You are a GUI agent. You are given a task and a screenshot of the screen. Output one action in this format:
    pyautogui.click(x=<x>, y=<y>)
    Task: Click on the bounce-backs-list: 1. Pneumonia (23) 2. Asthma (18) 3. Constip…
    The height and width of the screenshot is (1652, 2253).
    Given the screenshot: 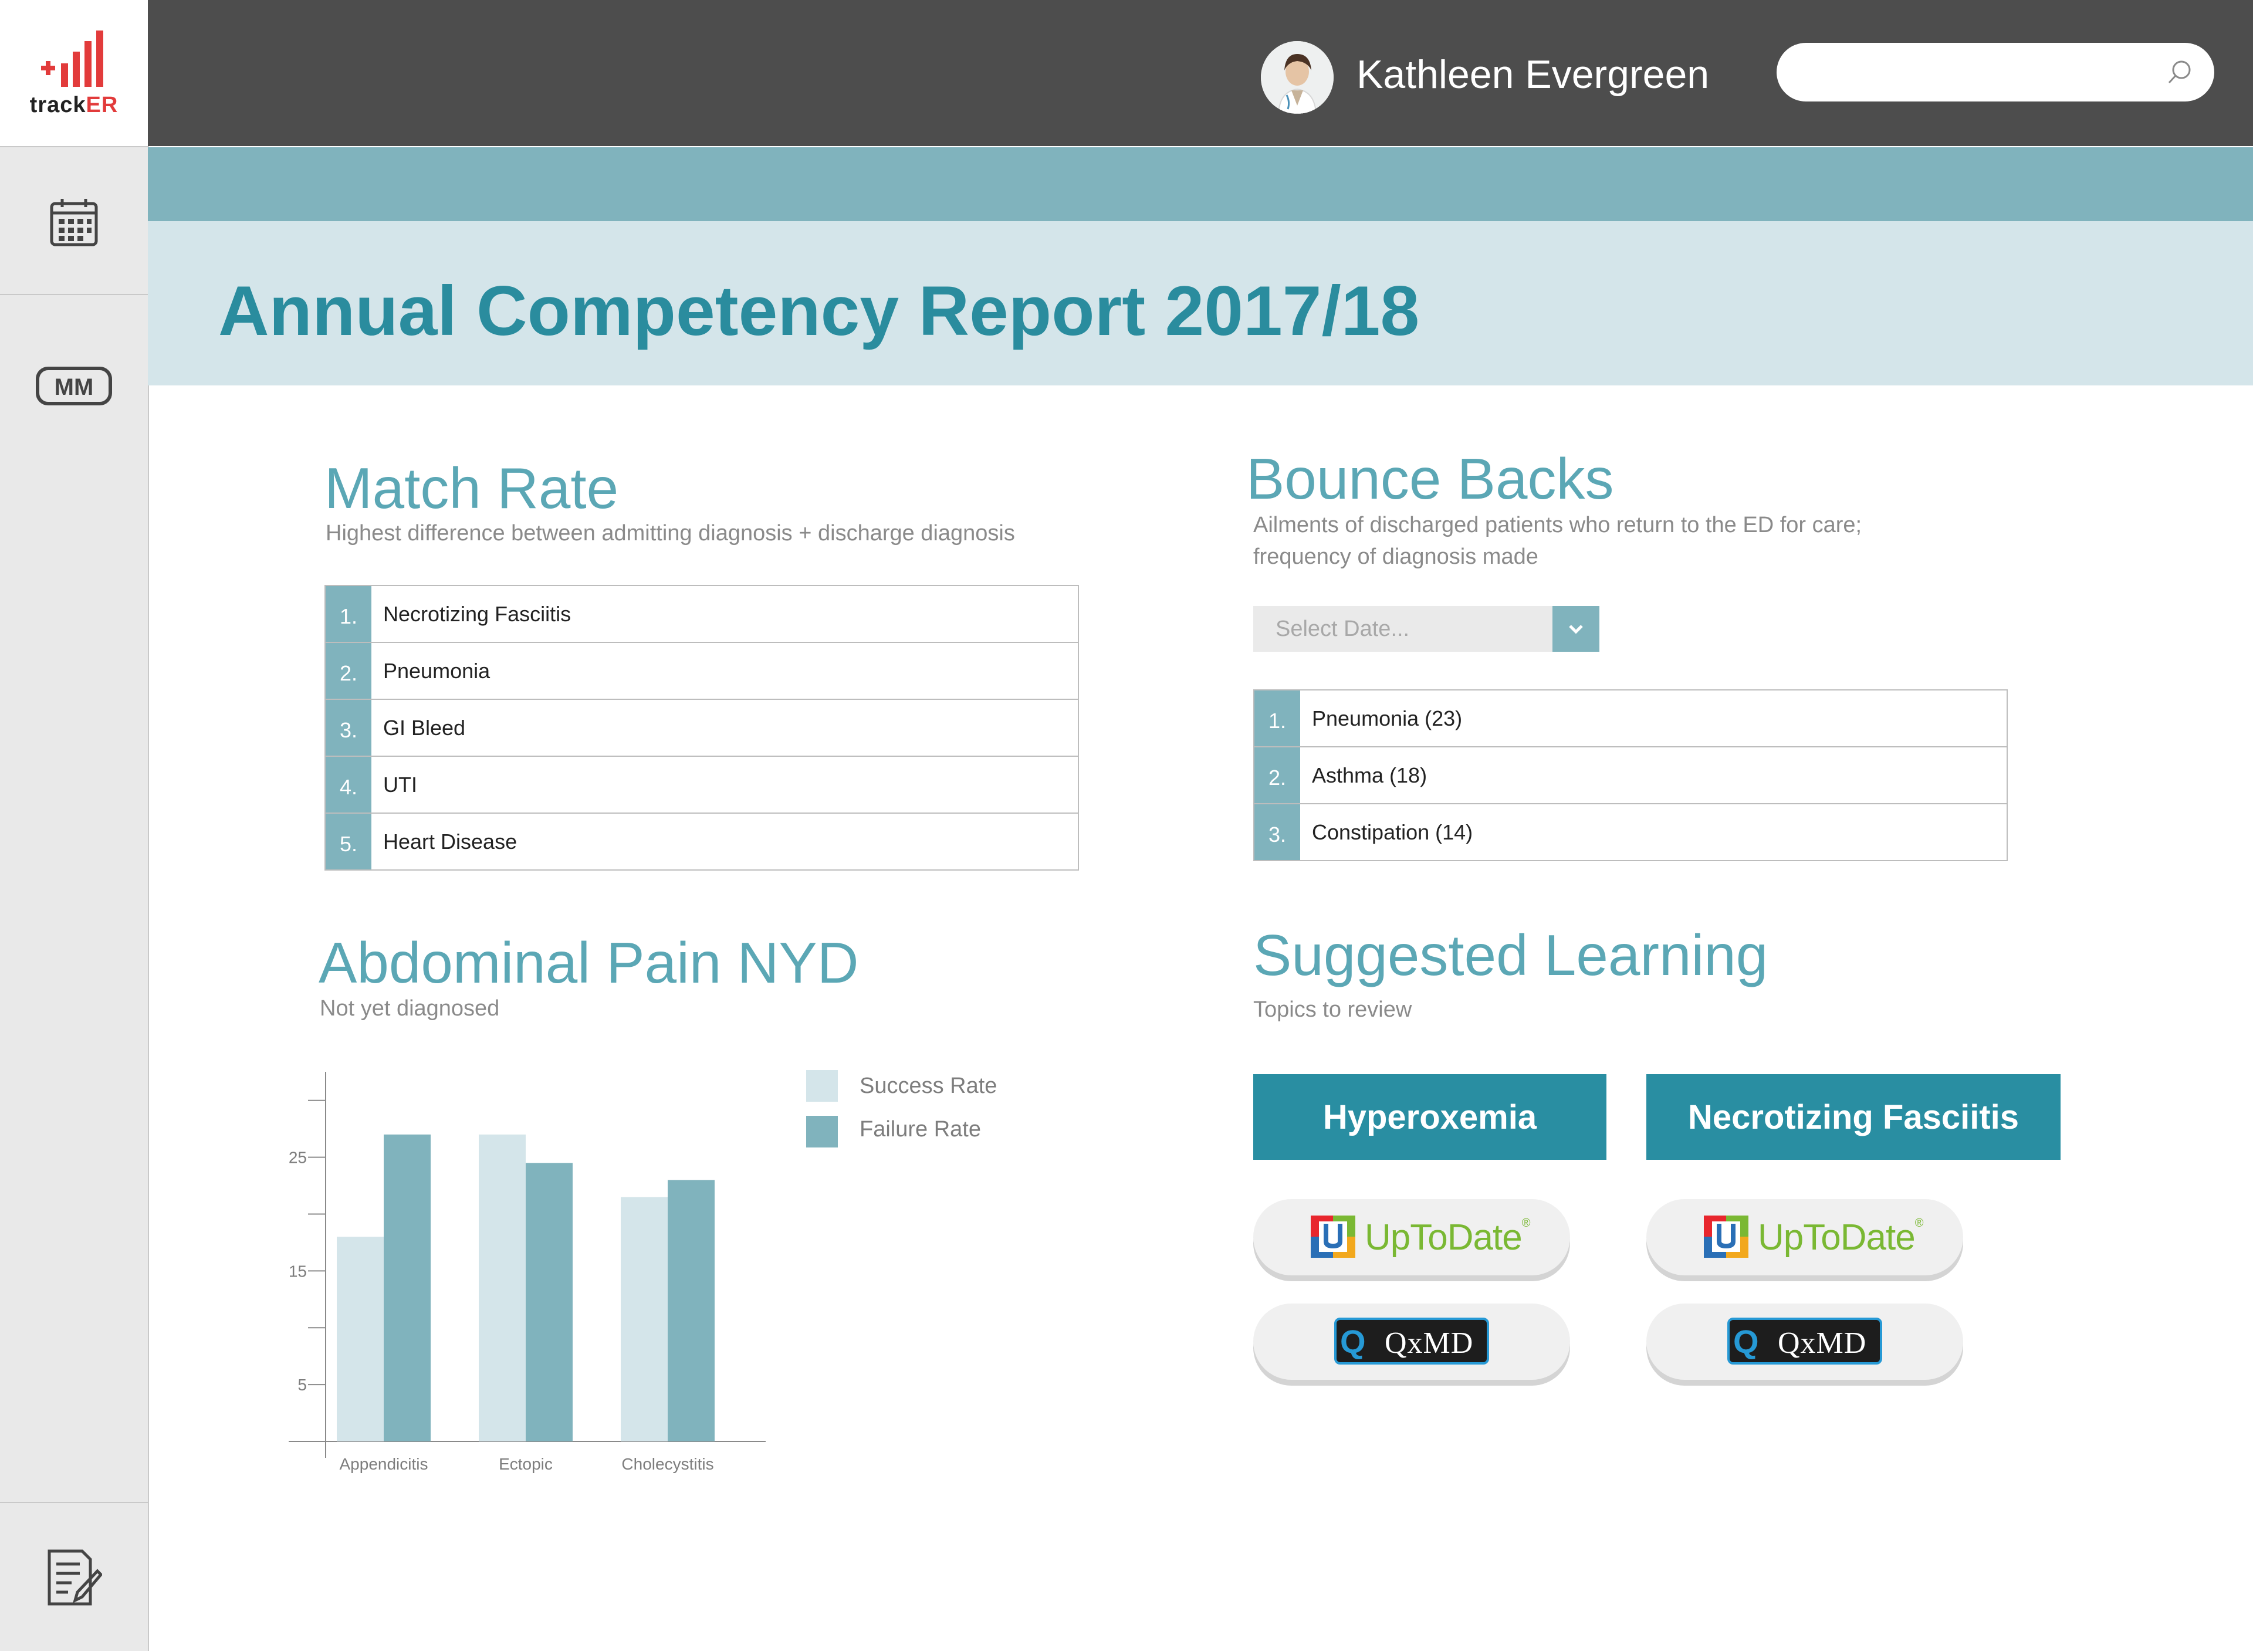 What is the action you would take?
    pyautogui.click(x=1630, y=775)
    